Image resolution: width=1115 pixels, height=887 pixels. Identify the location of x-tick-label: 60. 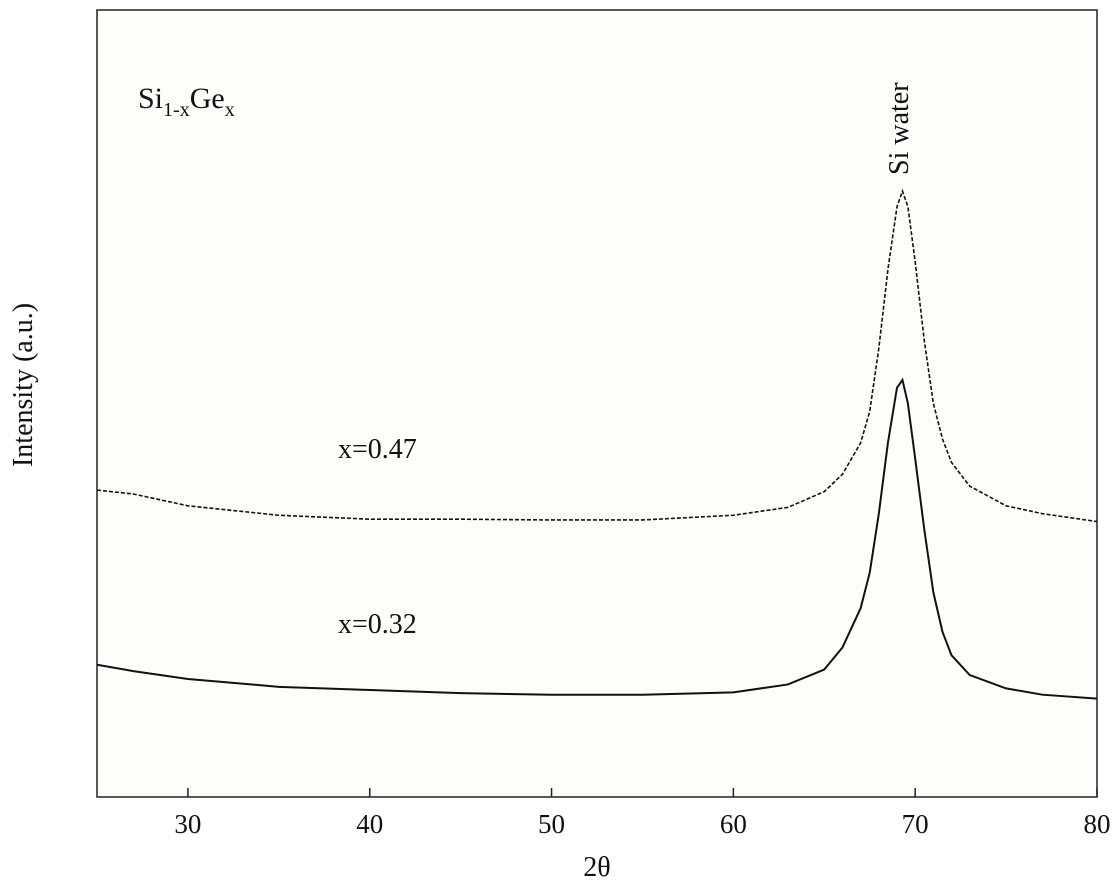
(733, 824).